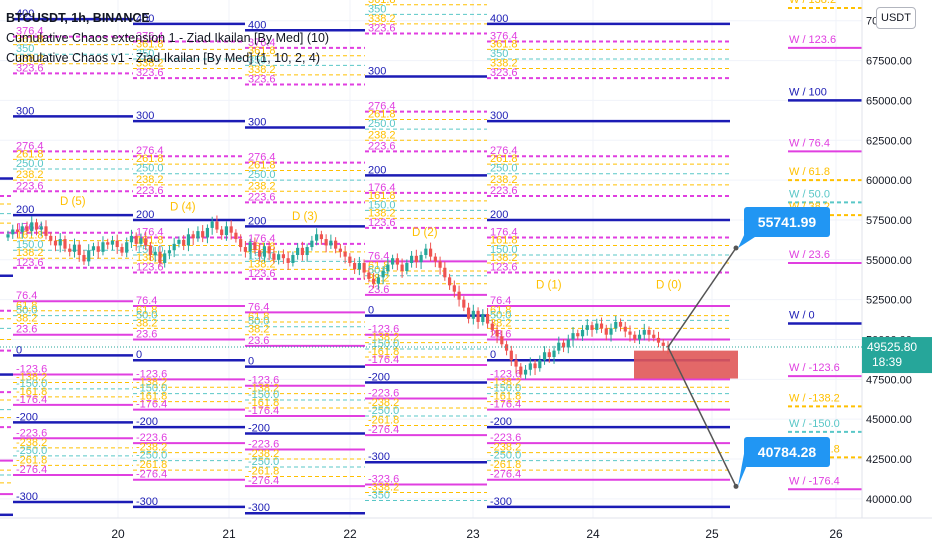 The height and width of the screenshot is (550, 932). I want to click on chaos-level-label: -323.6, so click(383, 480).